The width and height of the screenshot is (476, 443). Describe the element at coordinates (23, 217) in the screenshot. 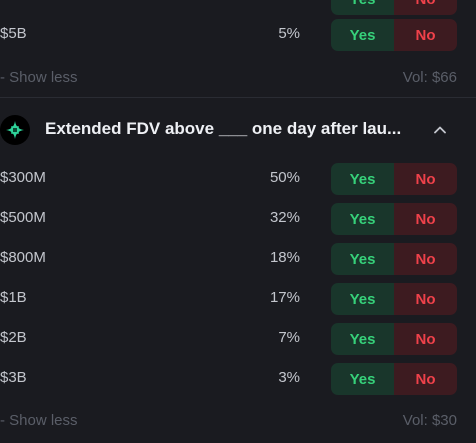

I see `outcome-label: $500M` at that location.